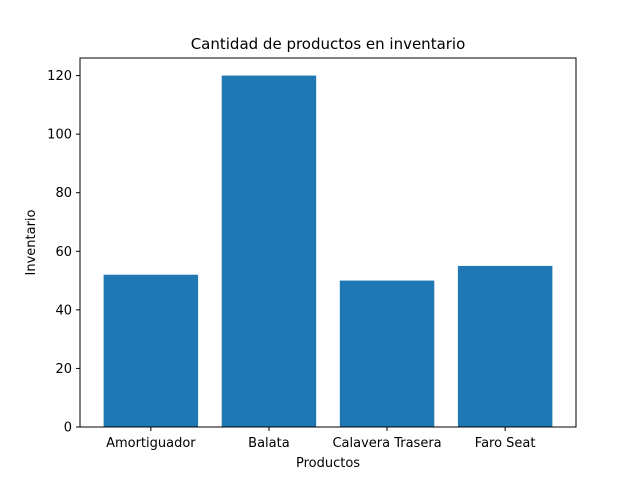  Describe the element at coordinates (63, 369) in the screenshot. I see `y-tick-label: 20` at that location.